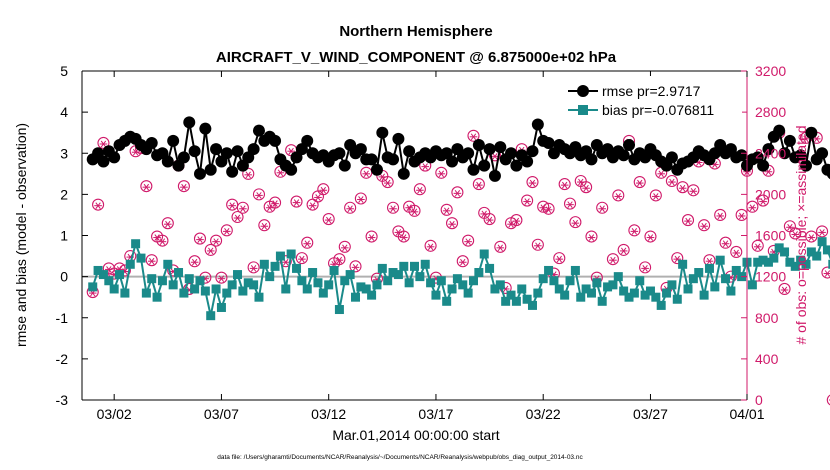  Describe the element at coordinates (583, 110) in the screenshot. I see `legend-bias-marker` at that location.